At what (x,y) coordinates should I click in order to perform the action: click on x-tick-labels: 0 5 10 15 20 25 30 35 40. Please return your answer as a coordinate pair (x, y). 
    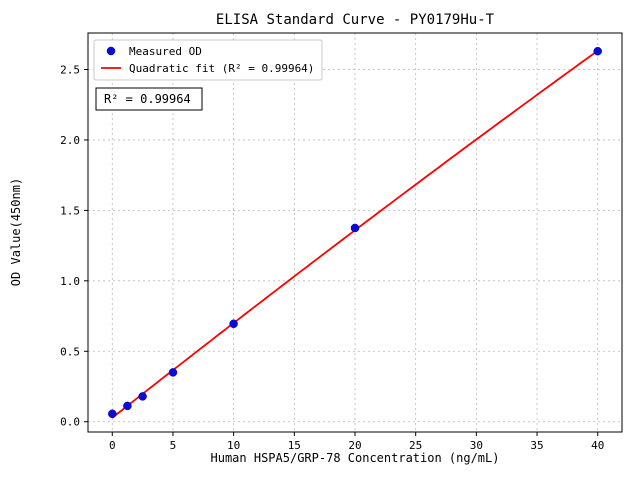
    Looking at the image, I should click on (356, 445).